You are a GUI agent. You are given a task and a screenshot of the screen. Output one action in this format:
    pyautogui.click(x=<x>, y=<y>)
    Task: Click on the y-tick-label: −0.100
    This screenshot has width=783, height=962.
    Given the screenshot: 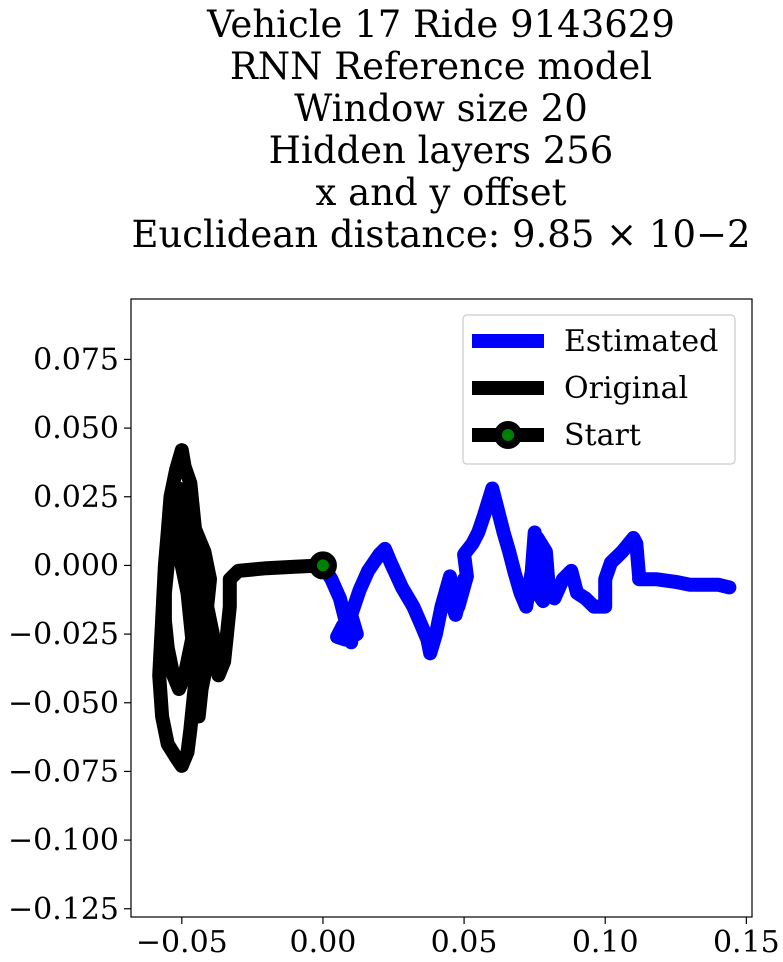 What is the action you would take?
    pyautogui.click(x=63, y=840)
    